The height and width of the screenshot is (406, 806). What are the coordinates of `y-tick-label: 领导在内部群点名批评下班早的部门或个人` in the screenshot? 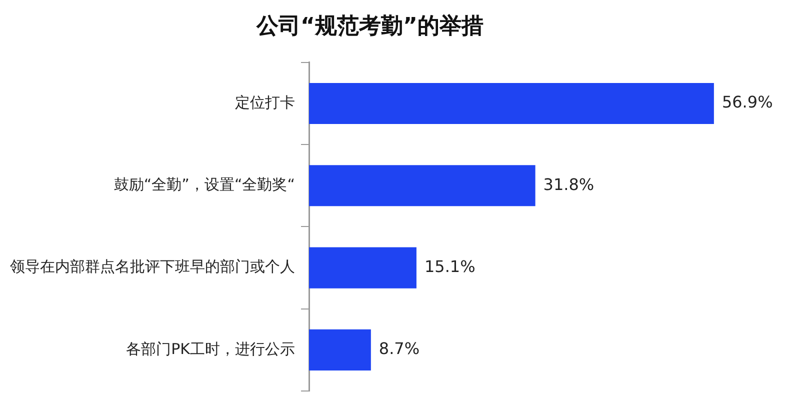 It's located at (152, 267).